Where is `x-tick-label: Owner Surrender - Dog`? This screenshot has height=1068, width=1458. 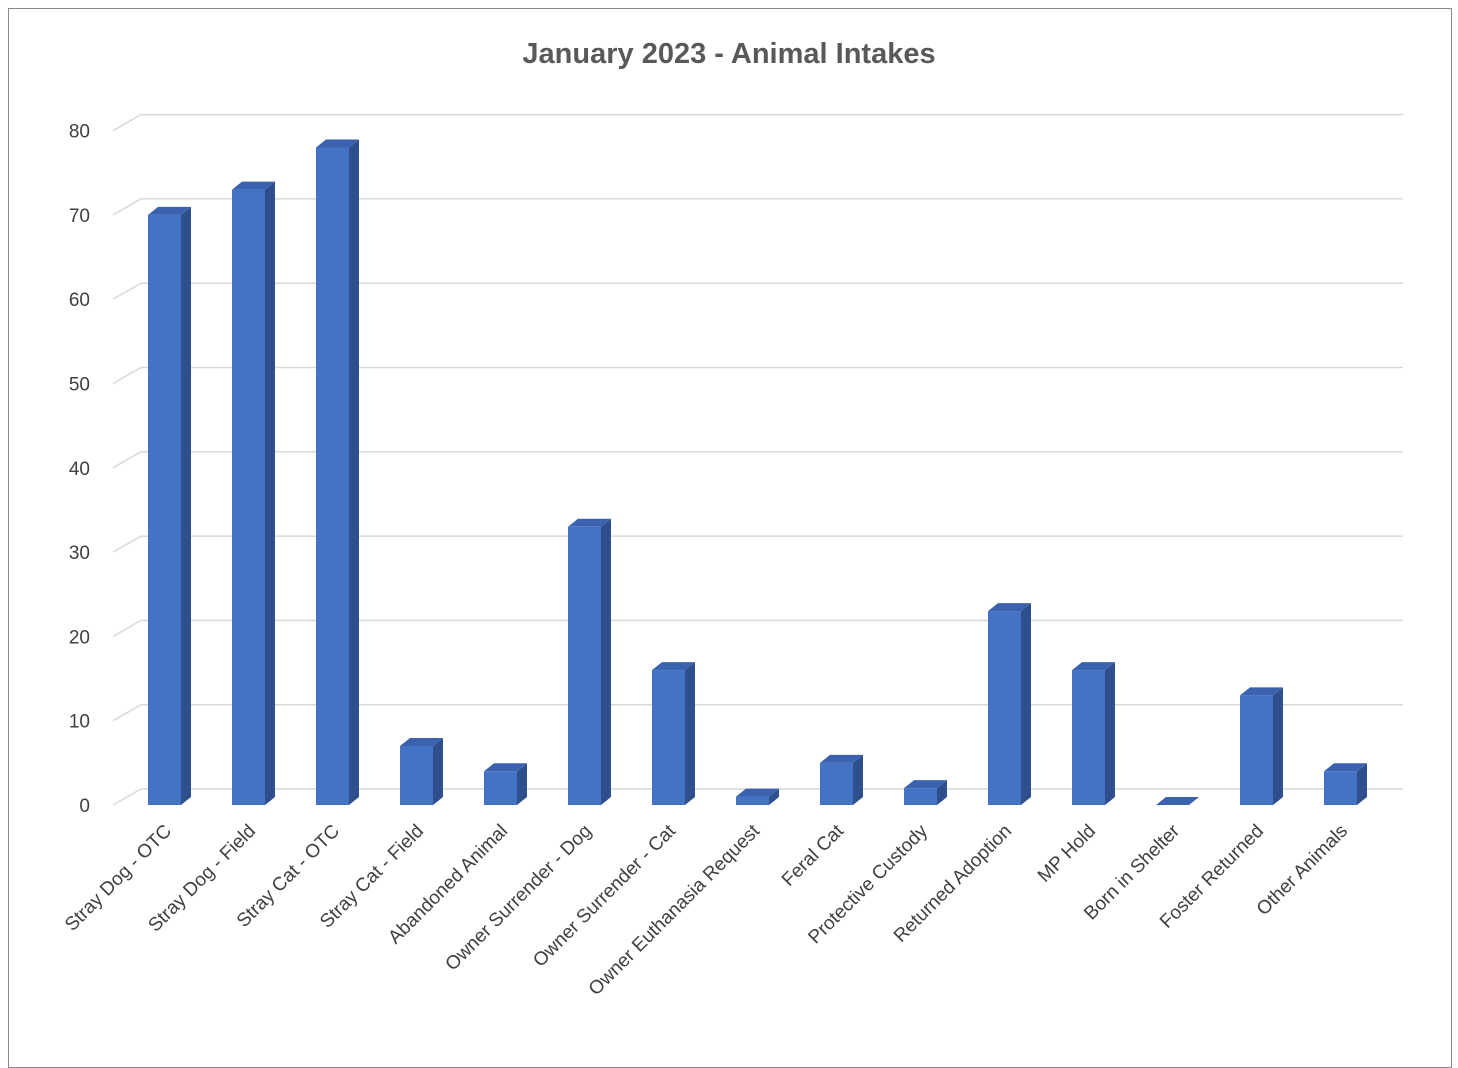 x-tick-label: Owner Surrender - Dog is located at coordinates (519, 898).